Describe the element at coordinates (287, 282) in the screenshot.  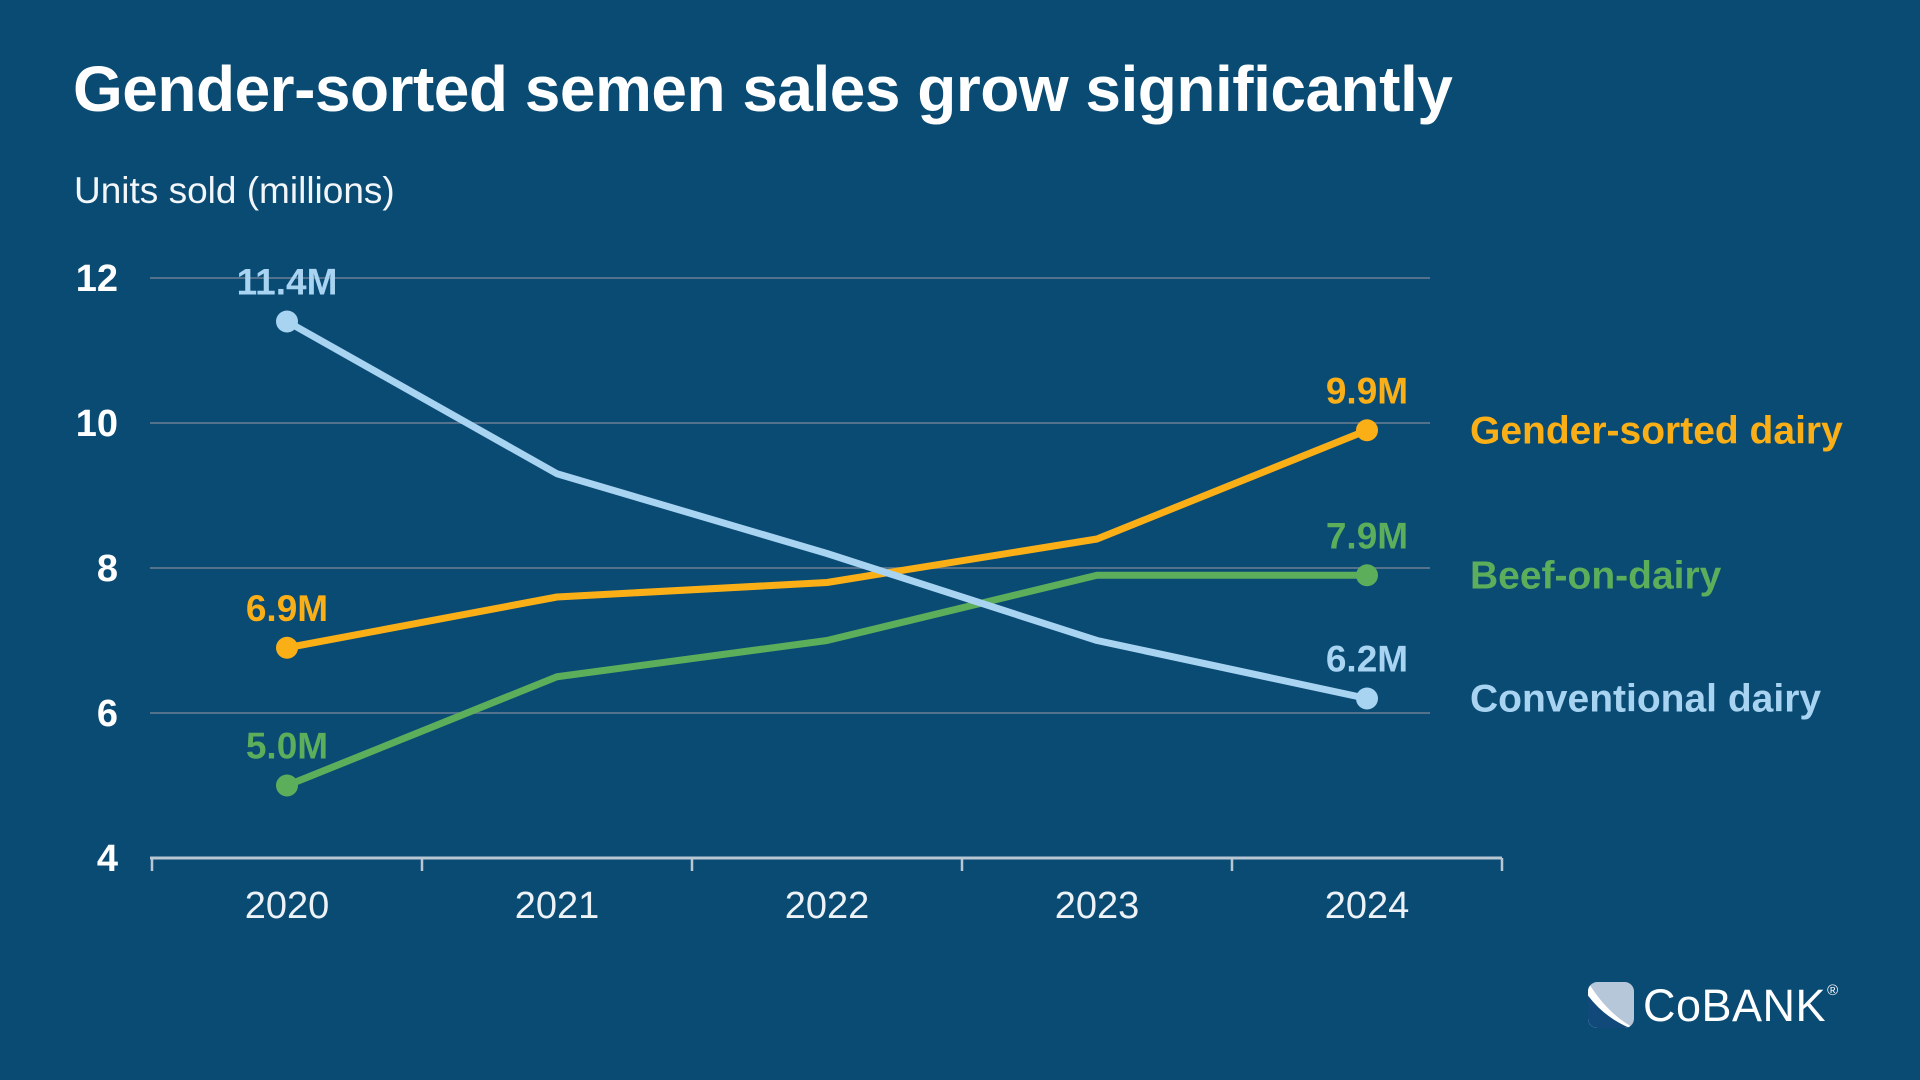
I see `data-point-value-label-conventional-dairy: 11.4M` at that location.